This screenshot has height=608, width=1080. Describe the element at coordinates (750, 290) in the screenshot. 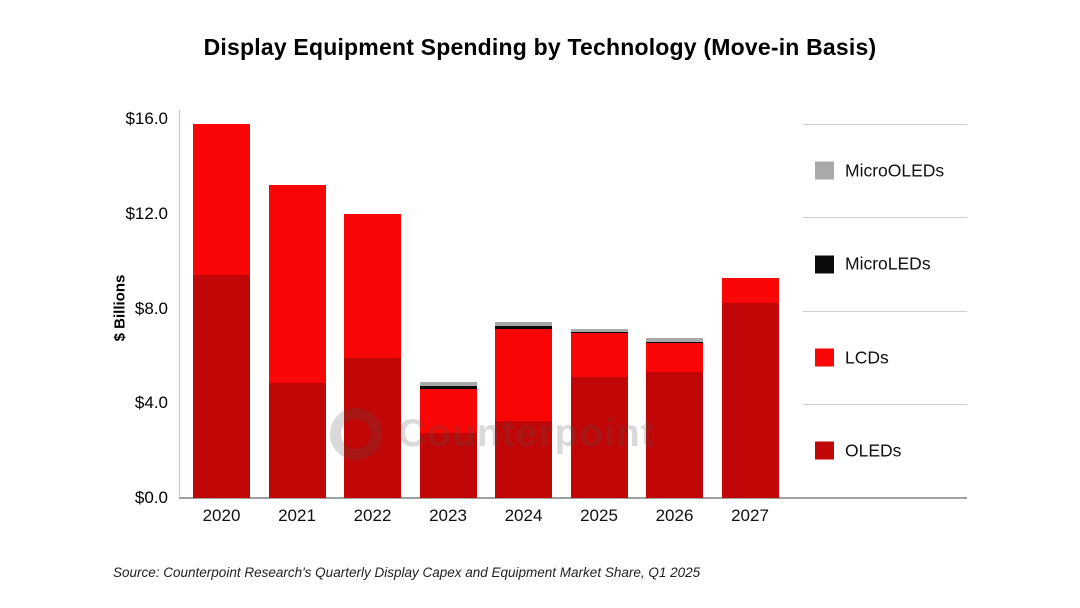

I see `bar-segment-lcds-2027` at that location.